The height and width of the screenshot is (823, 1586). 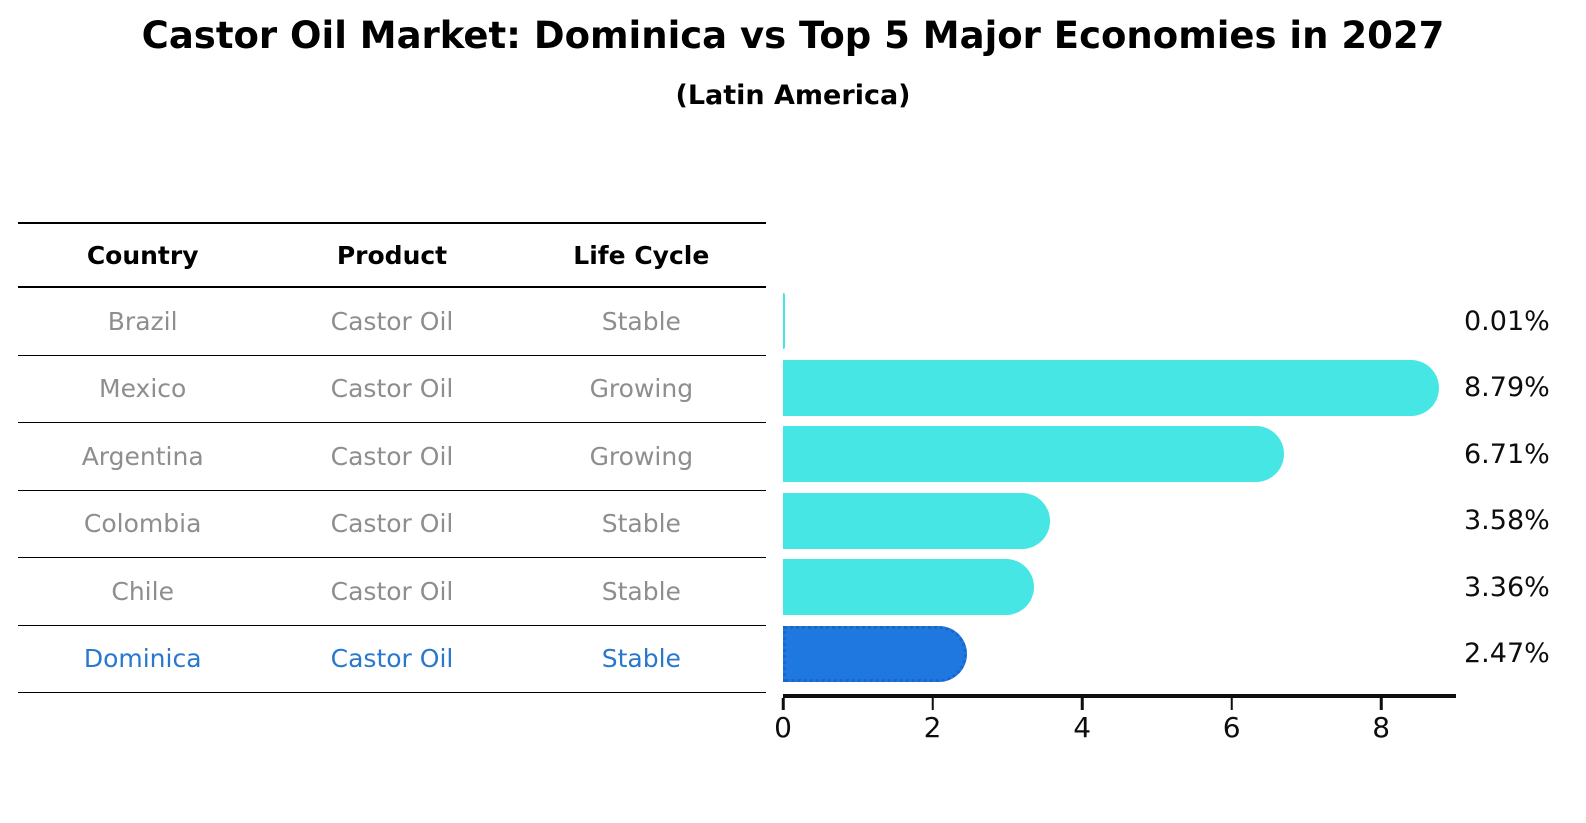 What do you see at coordinates (1507, 587) in the screenshot?
I see `value-label-chile: 3.36%` at bounding box center [1507, 587].